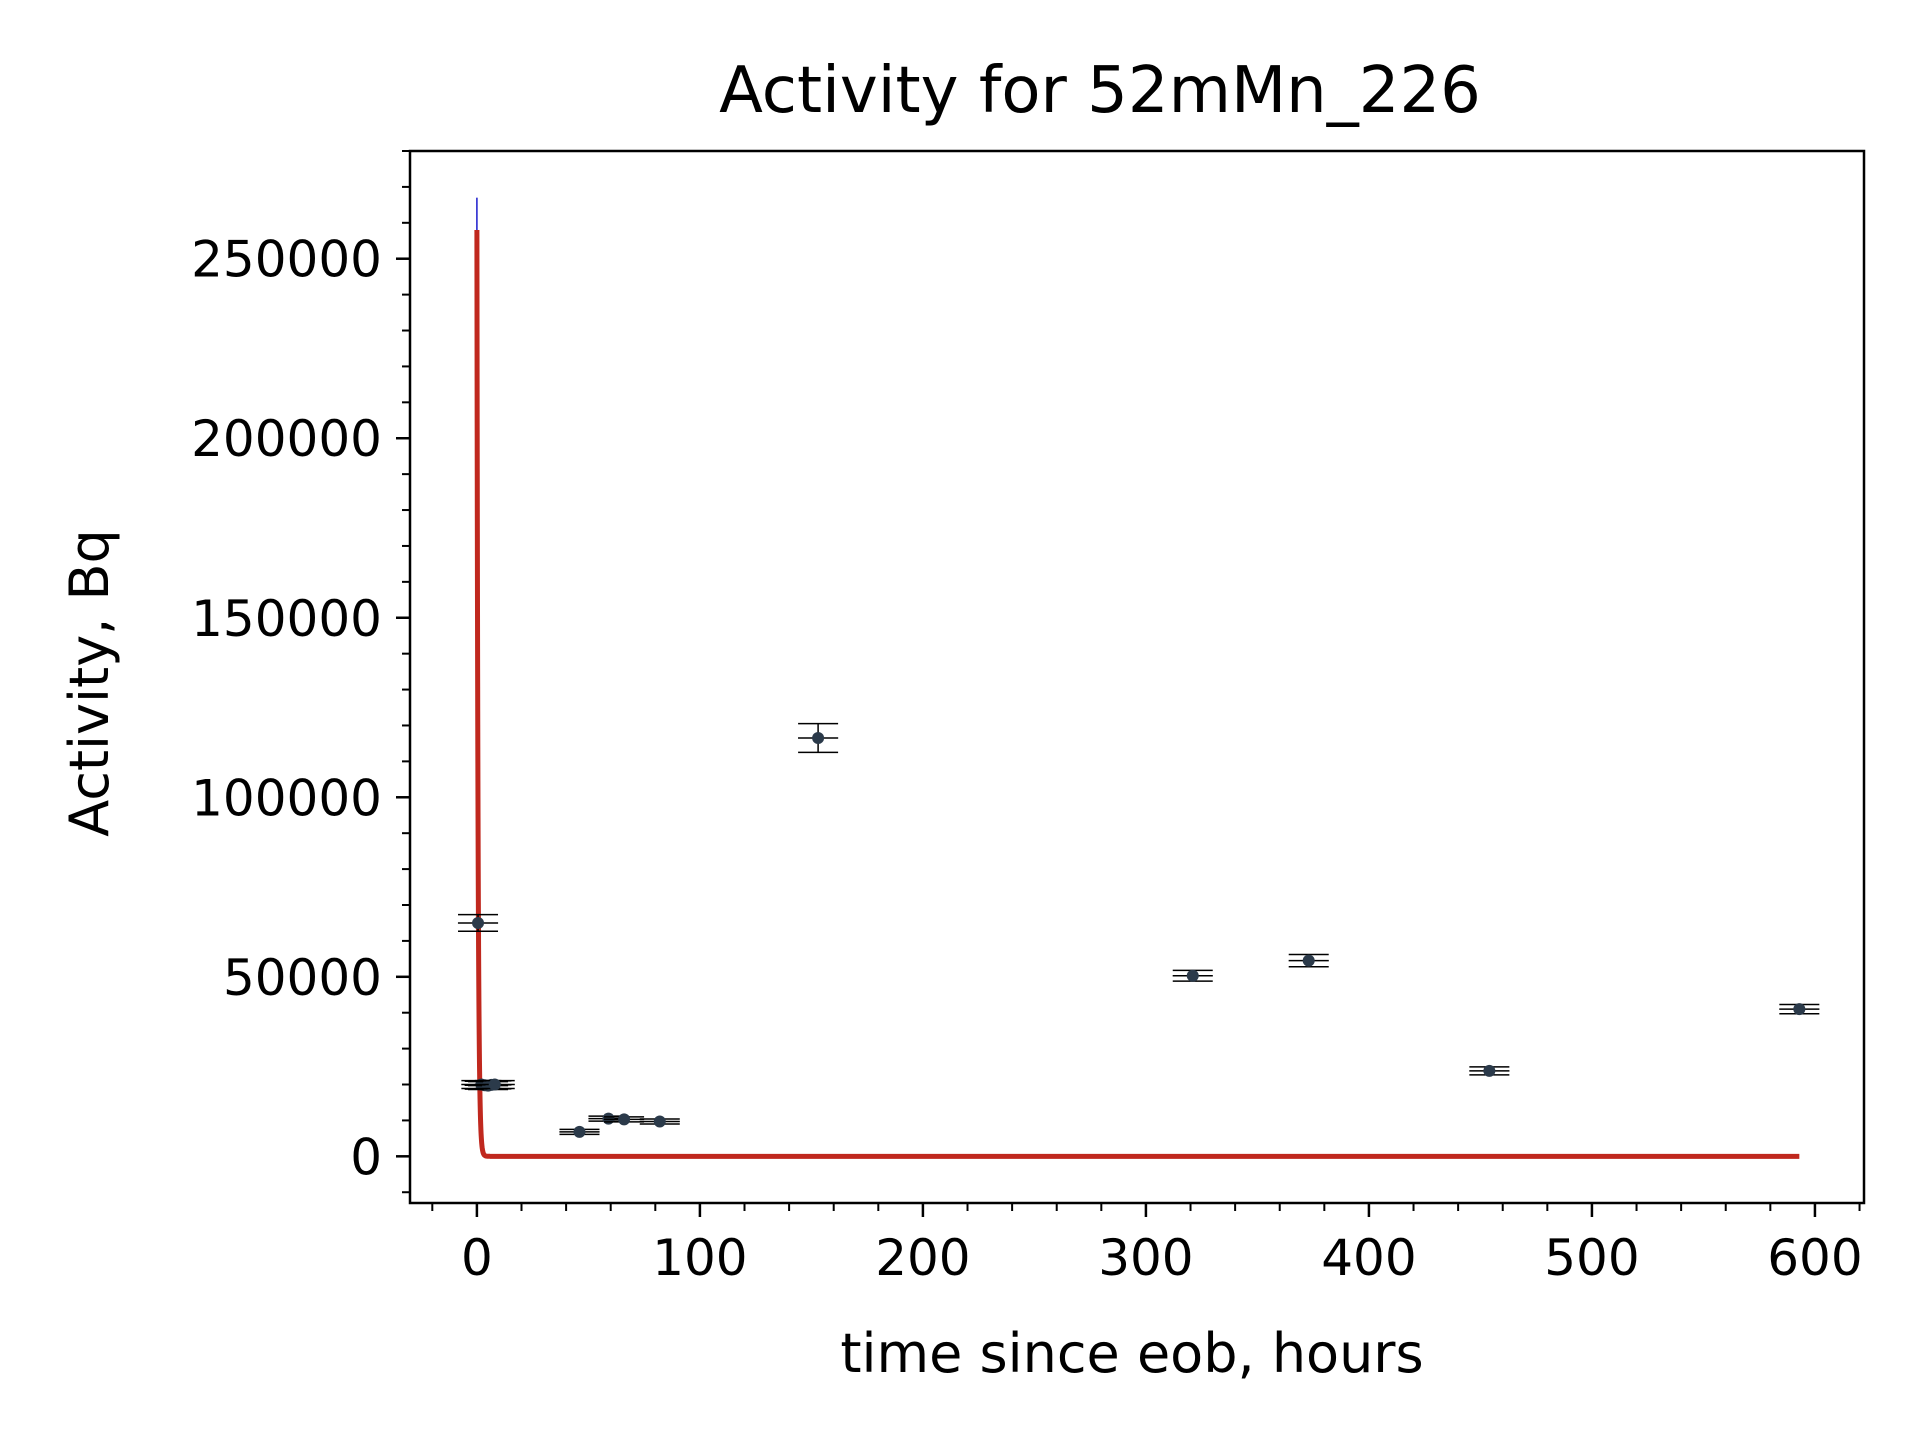 The image size is (1920, 1440). What do you see at coordinates (1145, 1258) in the screenshot?
I see `x-tick-label: 300` at bounding box center [1145, 1258].